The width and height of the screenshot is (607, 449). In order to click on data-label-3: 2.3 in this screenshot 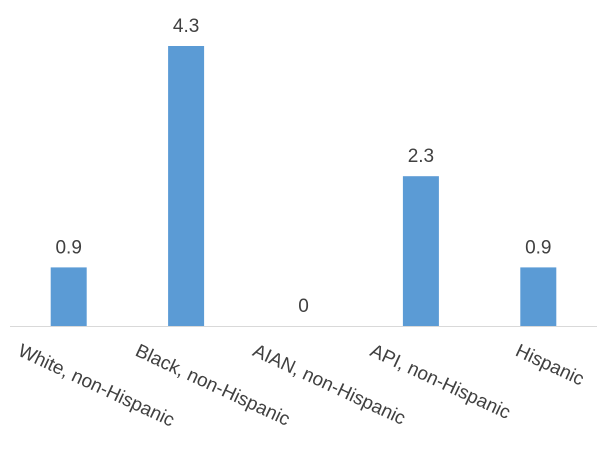, I will do `click(421, 156)`.